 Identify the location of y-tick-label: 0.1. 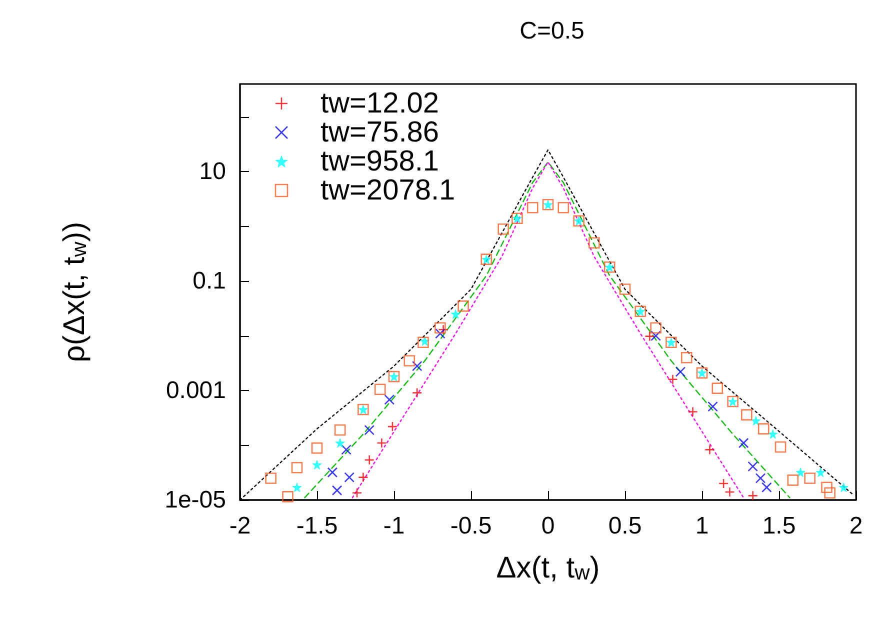
(209, 281).